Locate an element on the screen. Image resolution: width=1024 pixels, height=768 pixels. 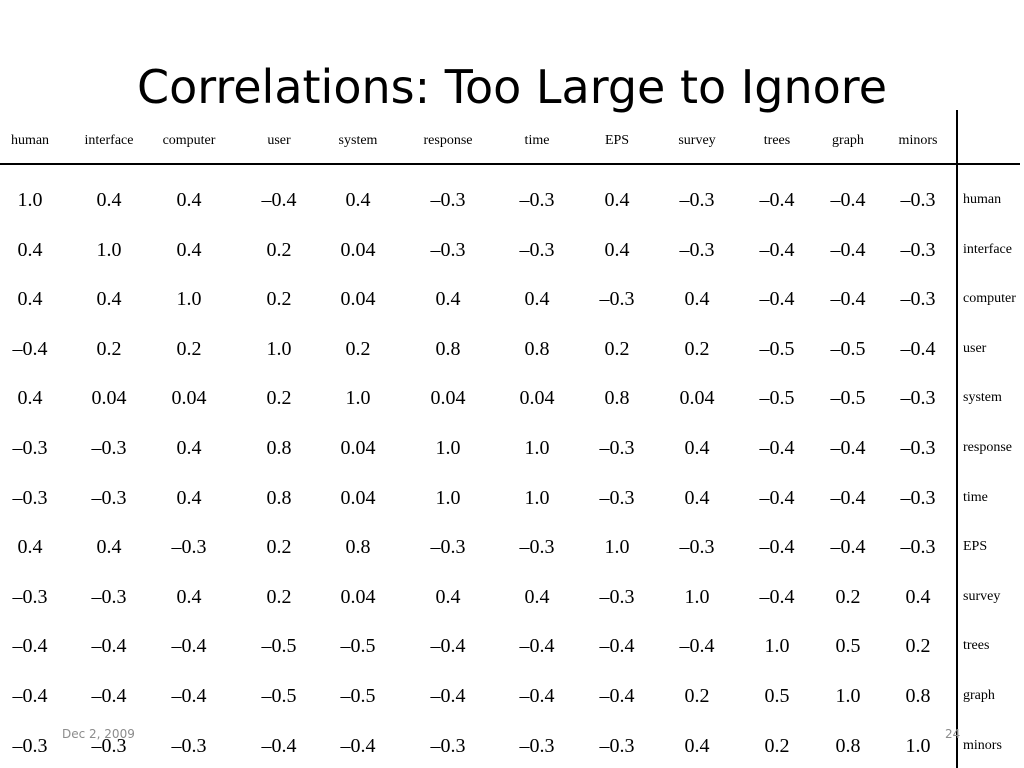
table-cell: 0.5 is located at coordinates (848, 646).